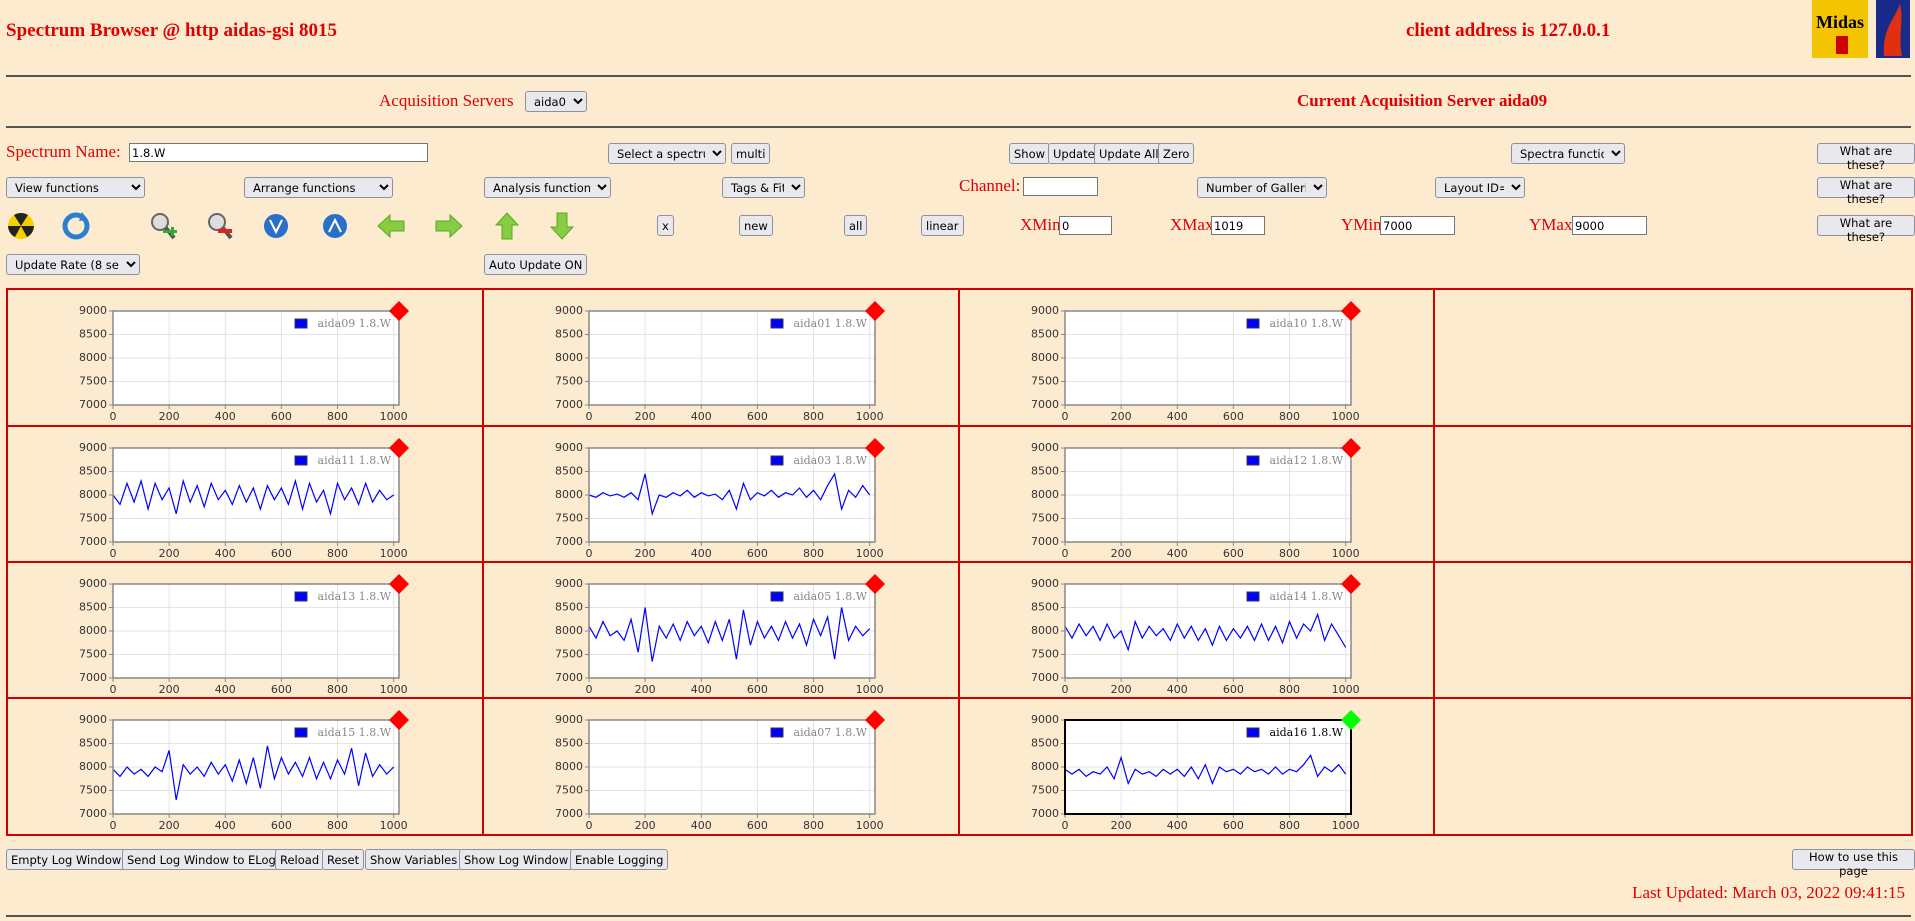 This screenshot has width=1915, height=921. What do you see at coordinates (516, 859) in the screenshot?
I see `footer-button: Show Log Window` at bounding box center [516, 859].